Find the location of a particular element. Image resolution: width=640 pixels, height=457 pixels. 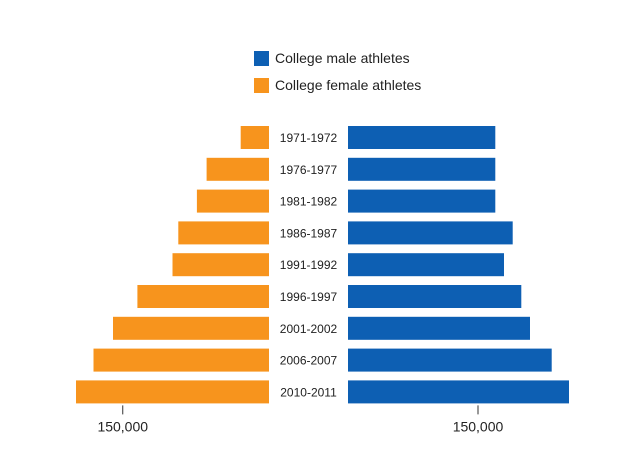

category-label-1986-1987: 1986-1987 is located at coordinates (309, 233).